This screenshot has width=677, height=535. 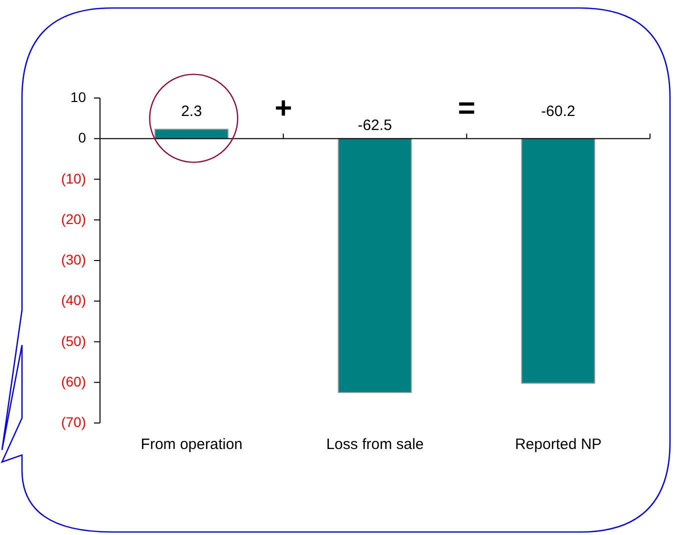 What do you see at coordinates (283, 108) in the screenshot?
I see `annotation: +` at bounding box center [283, 108].